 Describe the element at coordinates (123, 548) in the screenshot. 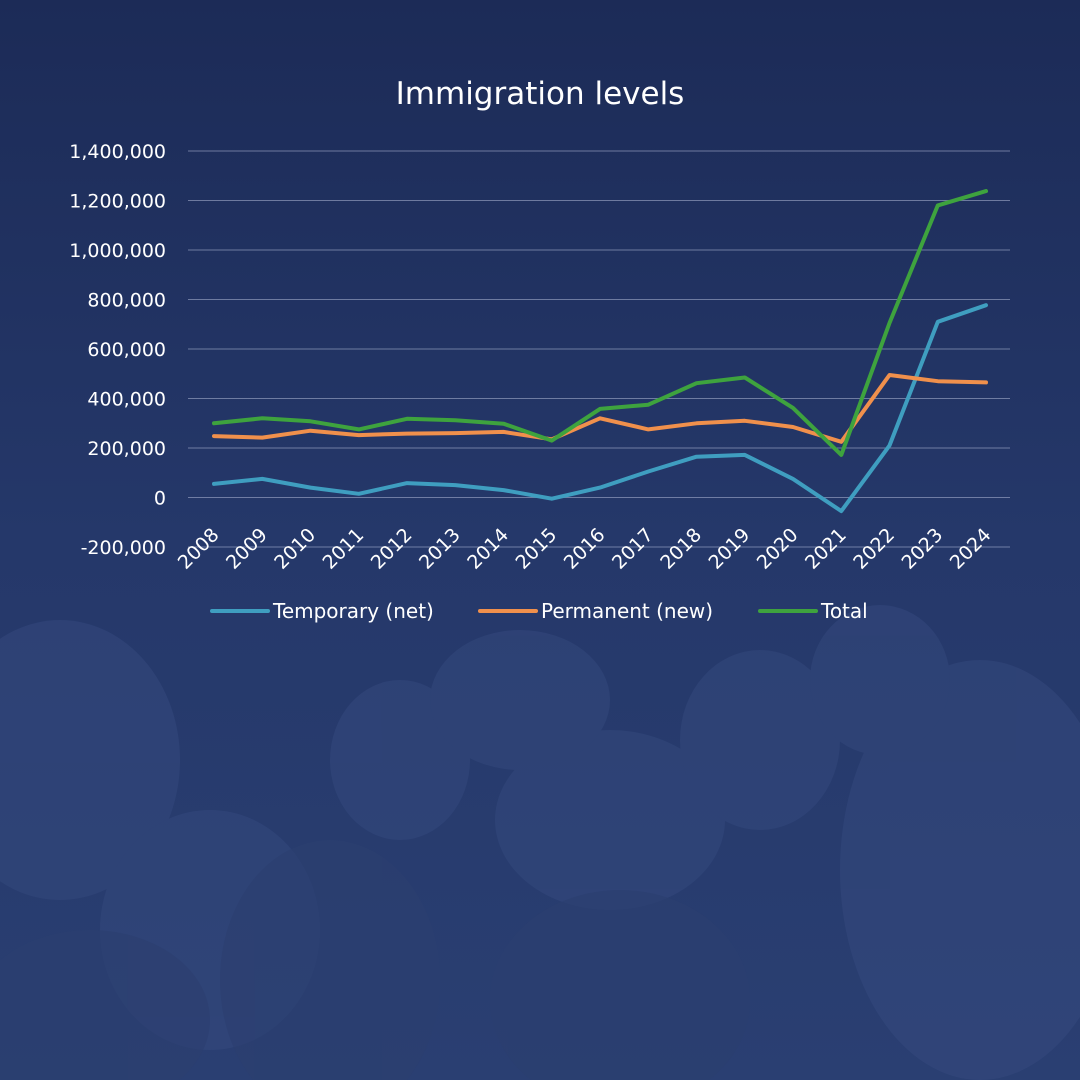

I see `y-tick-label: -200,000` at that location.